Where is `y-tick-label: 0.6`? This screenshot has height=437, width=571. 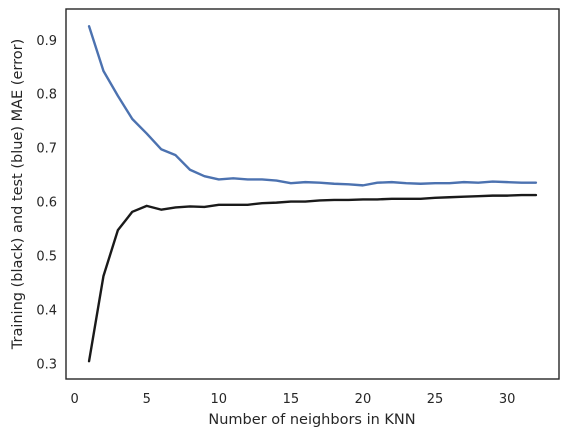
y-tick-label: 0.6 is located at coordinates (46, 203).